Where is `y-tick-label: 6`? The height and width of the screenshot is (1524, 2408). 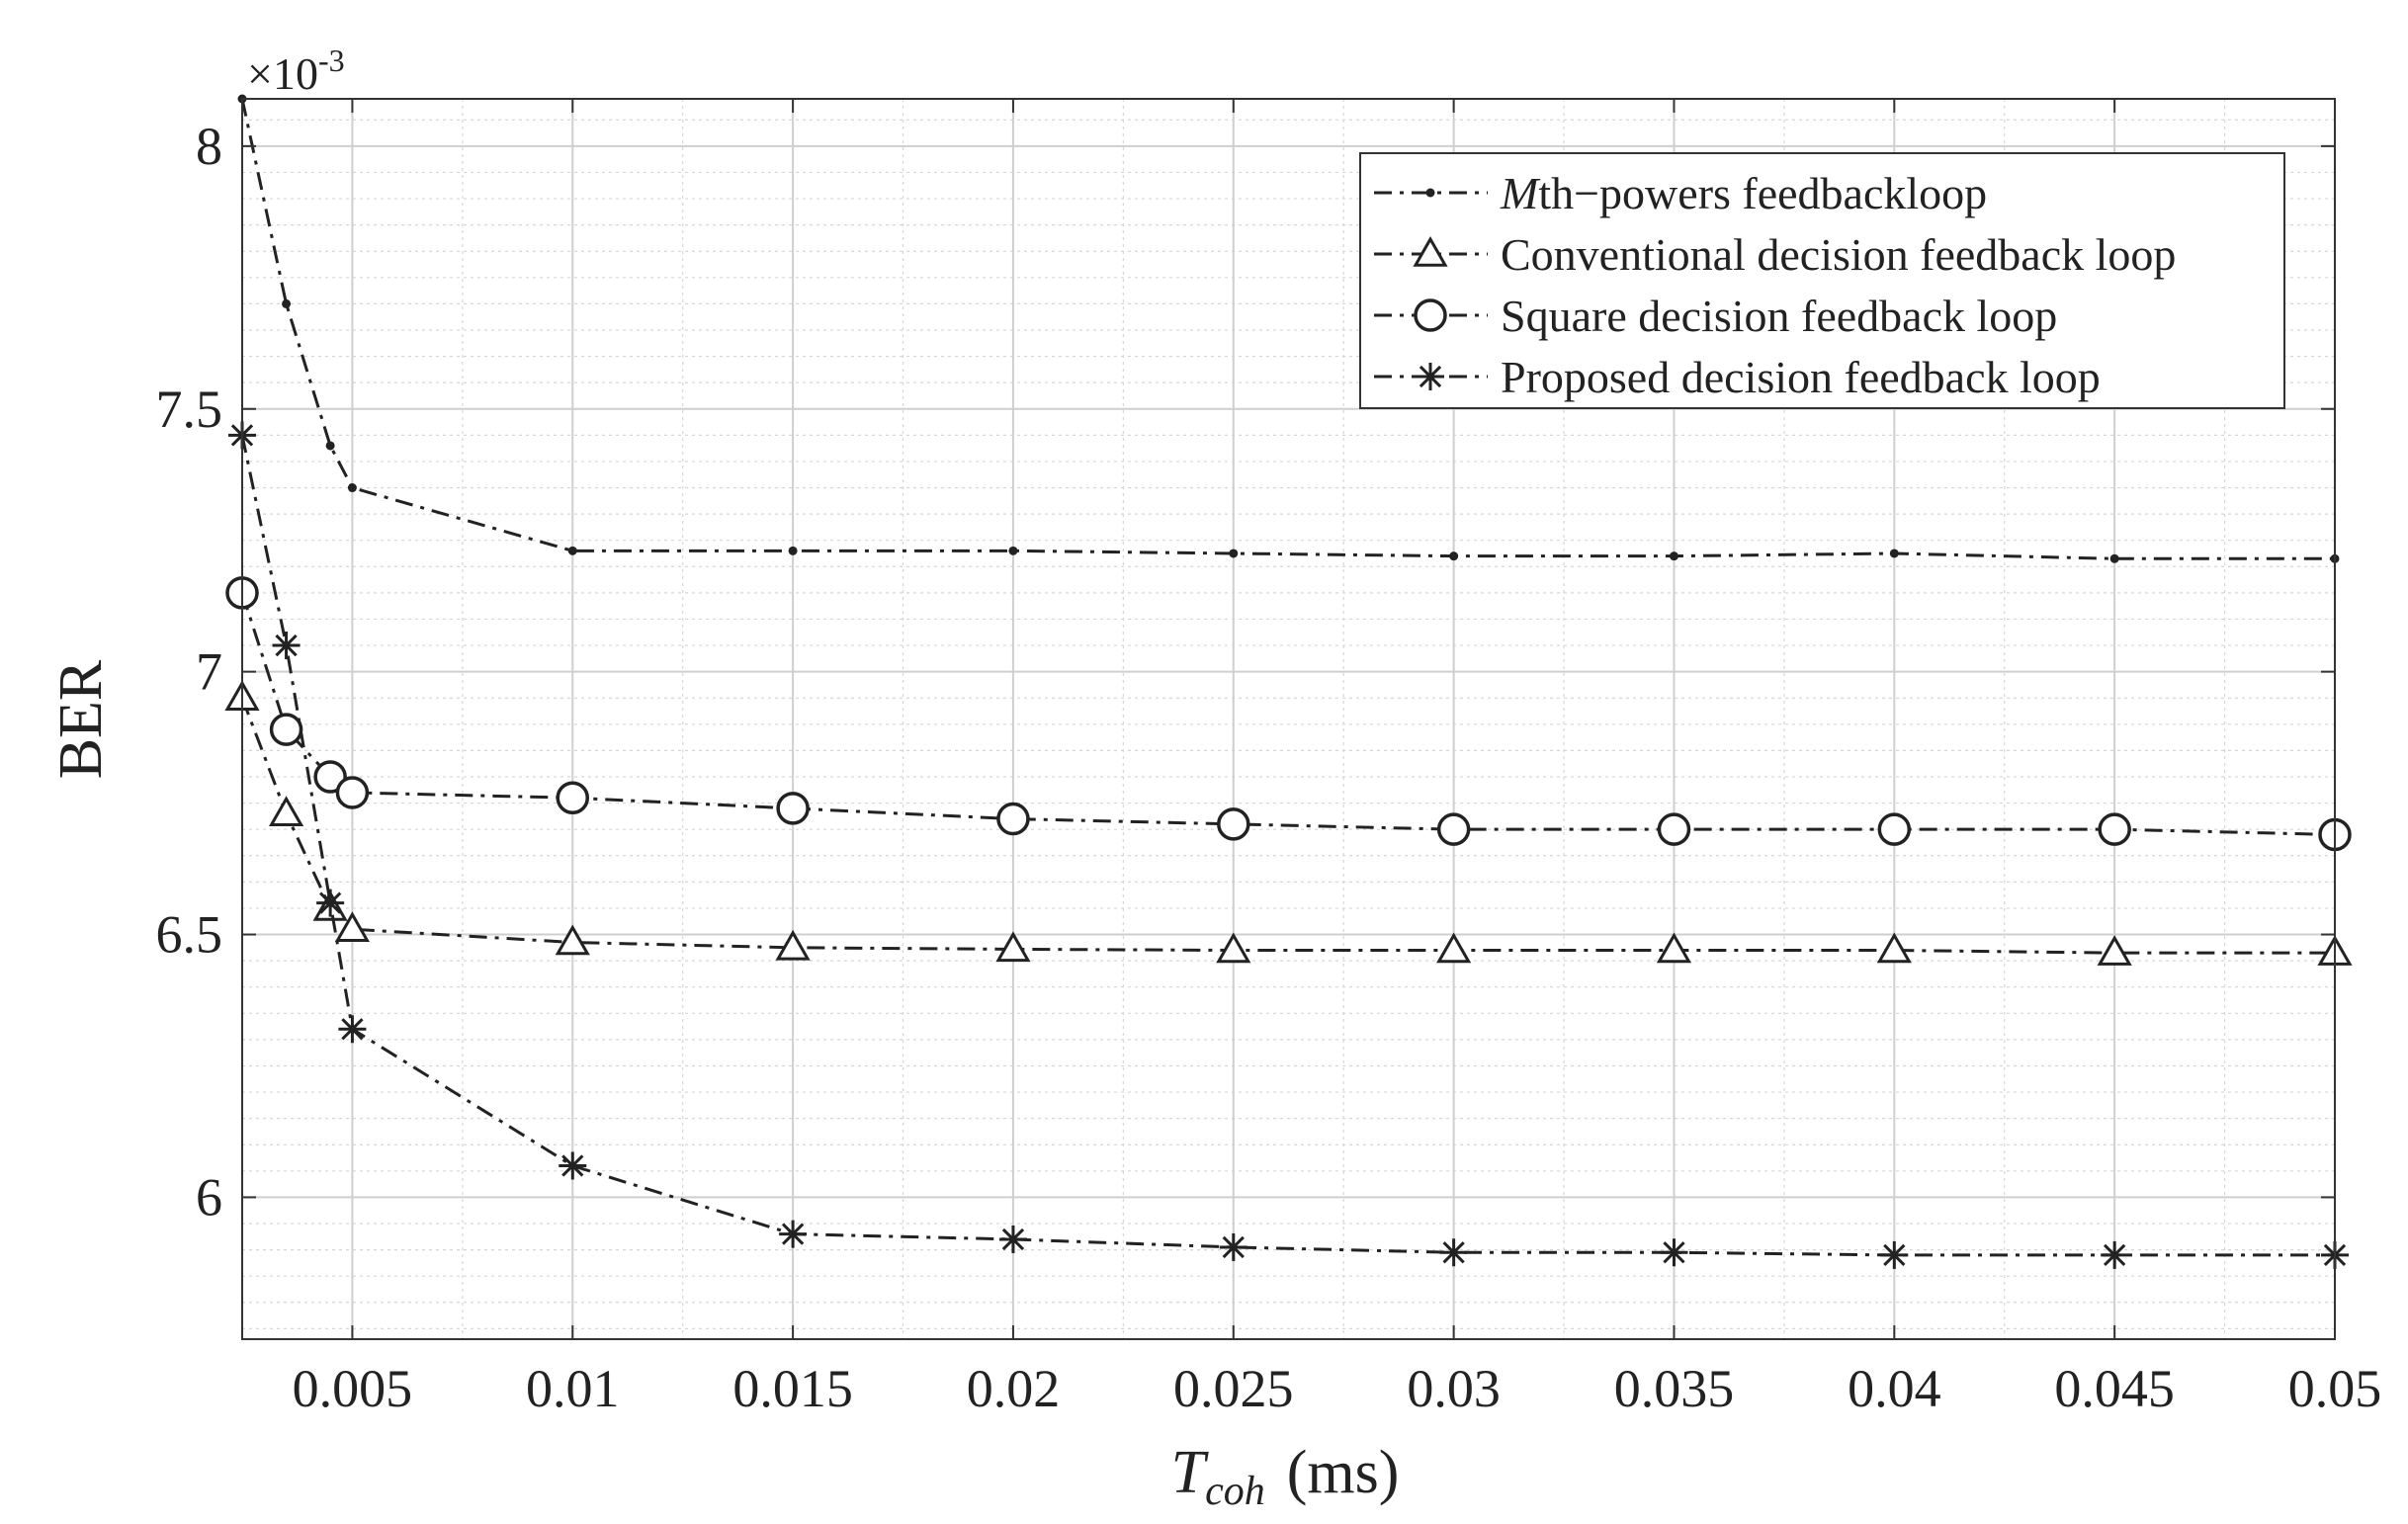
y-tick-label: 6 is located at coordinates (209, 1197).